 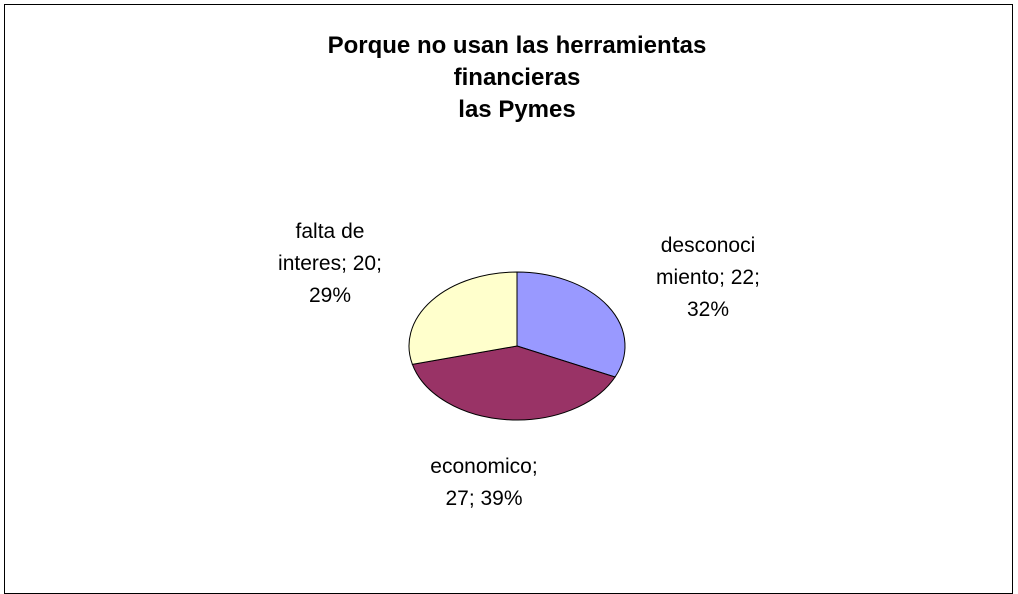 I want to click on data-label: falta de interes; 20; 29%, so click(x=330, y=263).